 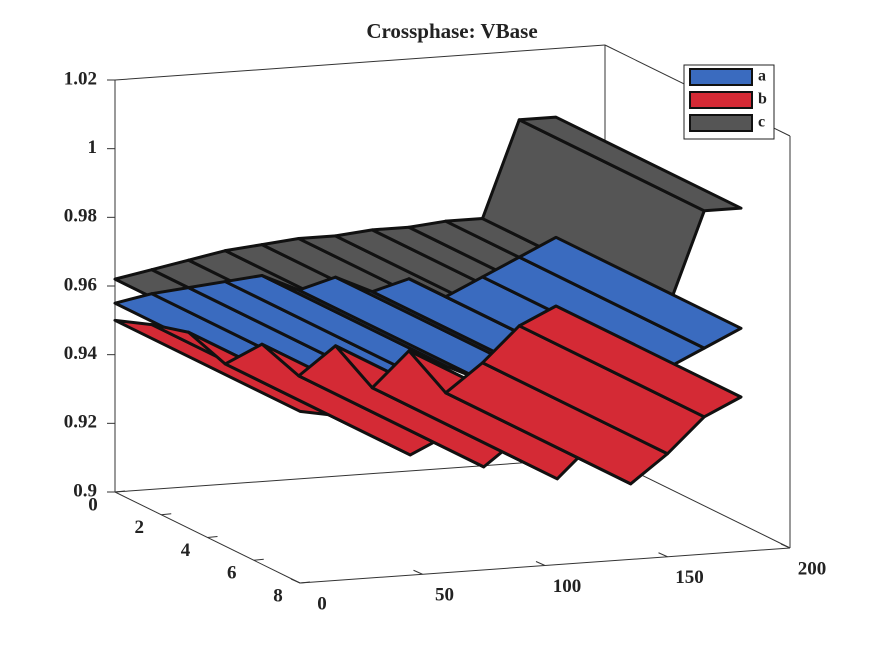 What do you see at coordinates (762, 99) in the screenshot?
I see `legend-label: b` at bounding box center [762, 99].